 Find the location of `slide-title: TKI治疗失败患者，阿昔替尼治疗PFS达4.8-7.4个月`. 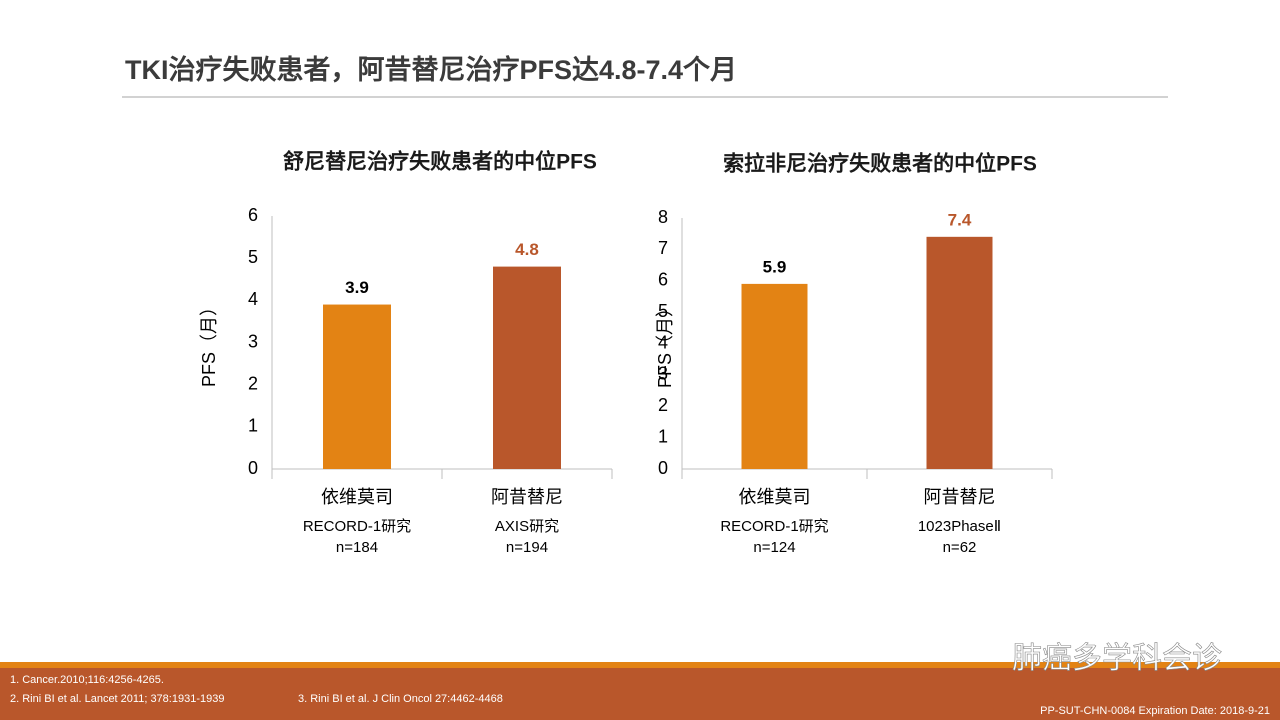

slide-title: TKI治疗失败患者，阿昔替尼治疗PFS达4.8-7.4个月 is located at coordinates (431, 69).